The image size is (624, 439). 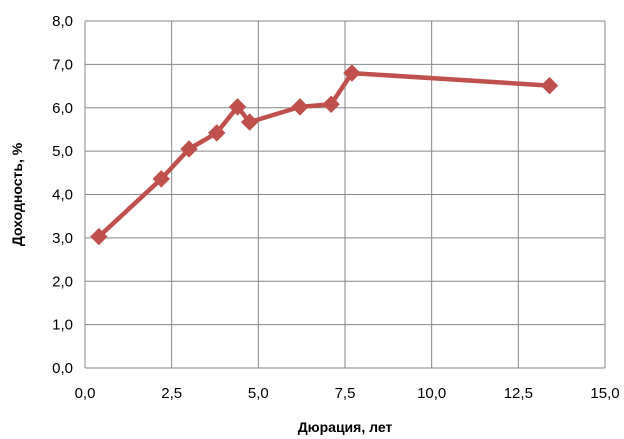 What do you see at coordinates (171, 393) in the screenshot?
I see `x-tick-label: 2,5` at bounding box center [171, 393].